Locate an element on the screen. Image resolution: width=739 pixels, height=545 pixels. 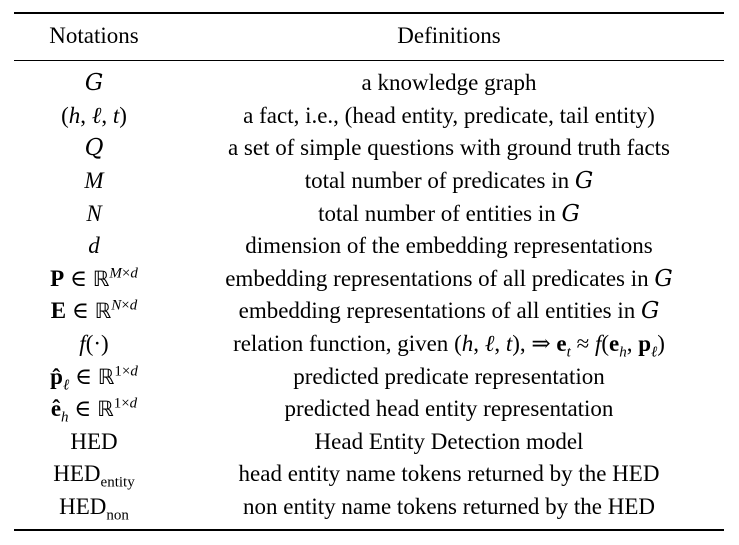
definition-cell: a knowledge graph is located at coordinates (449, 83).